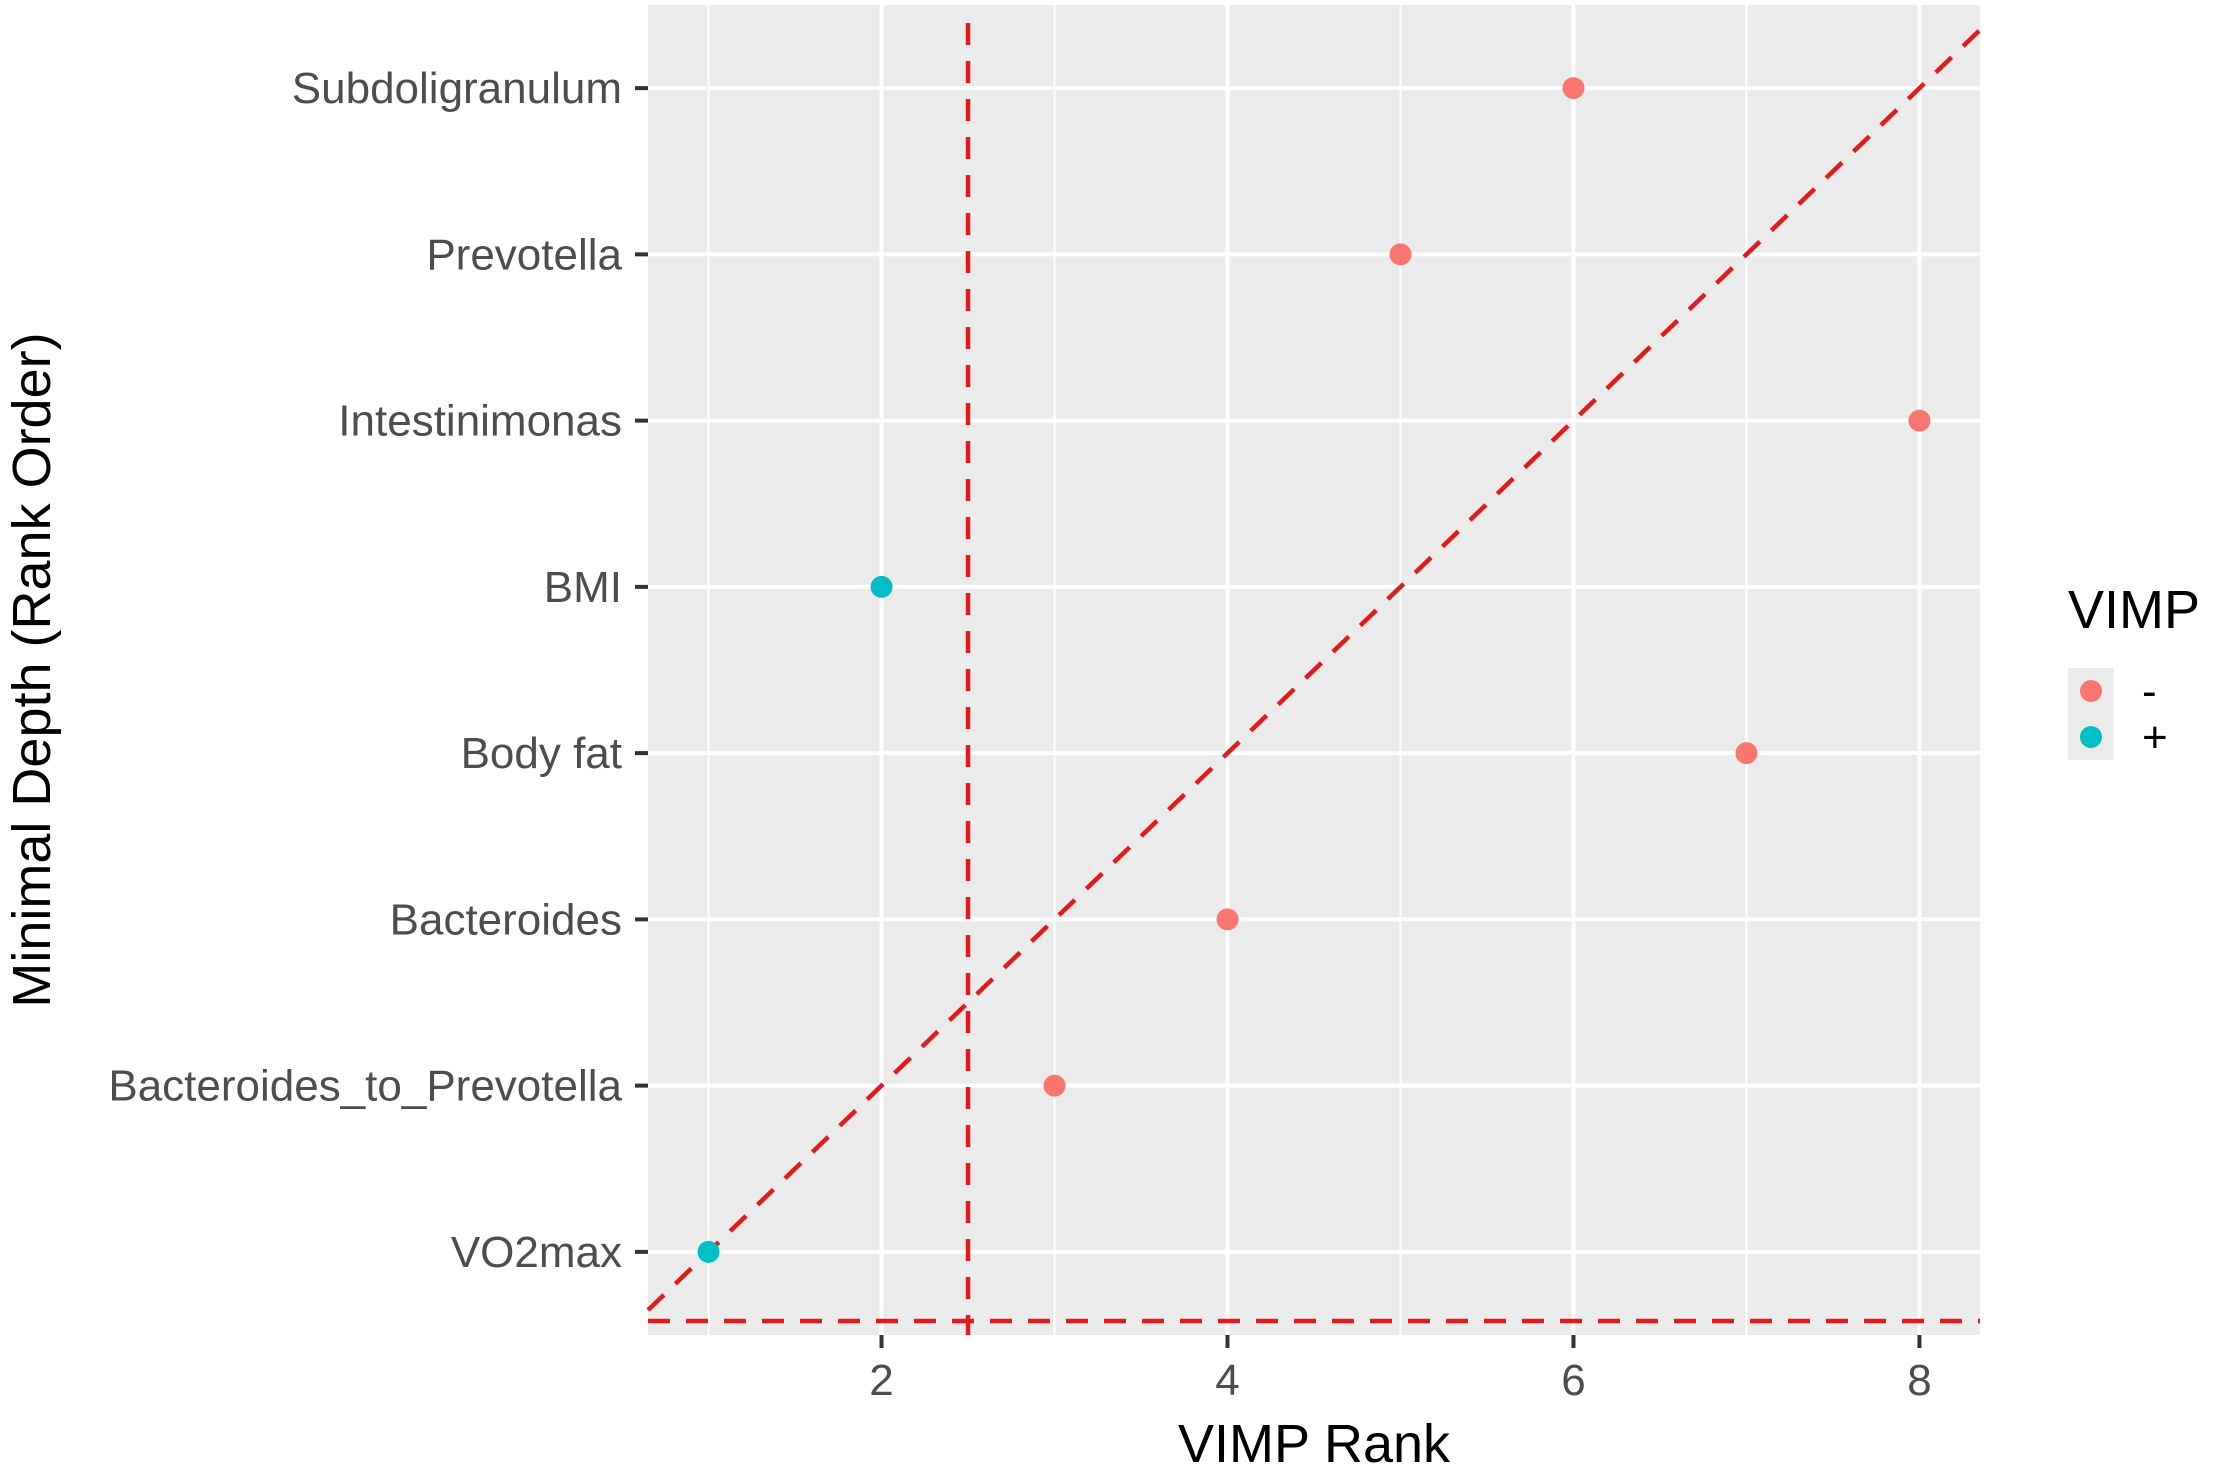 The image size is (2217, 1469). I want to click on x-tick-label: 8, so click(1919, 1380).